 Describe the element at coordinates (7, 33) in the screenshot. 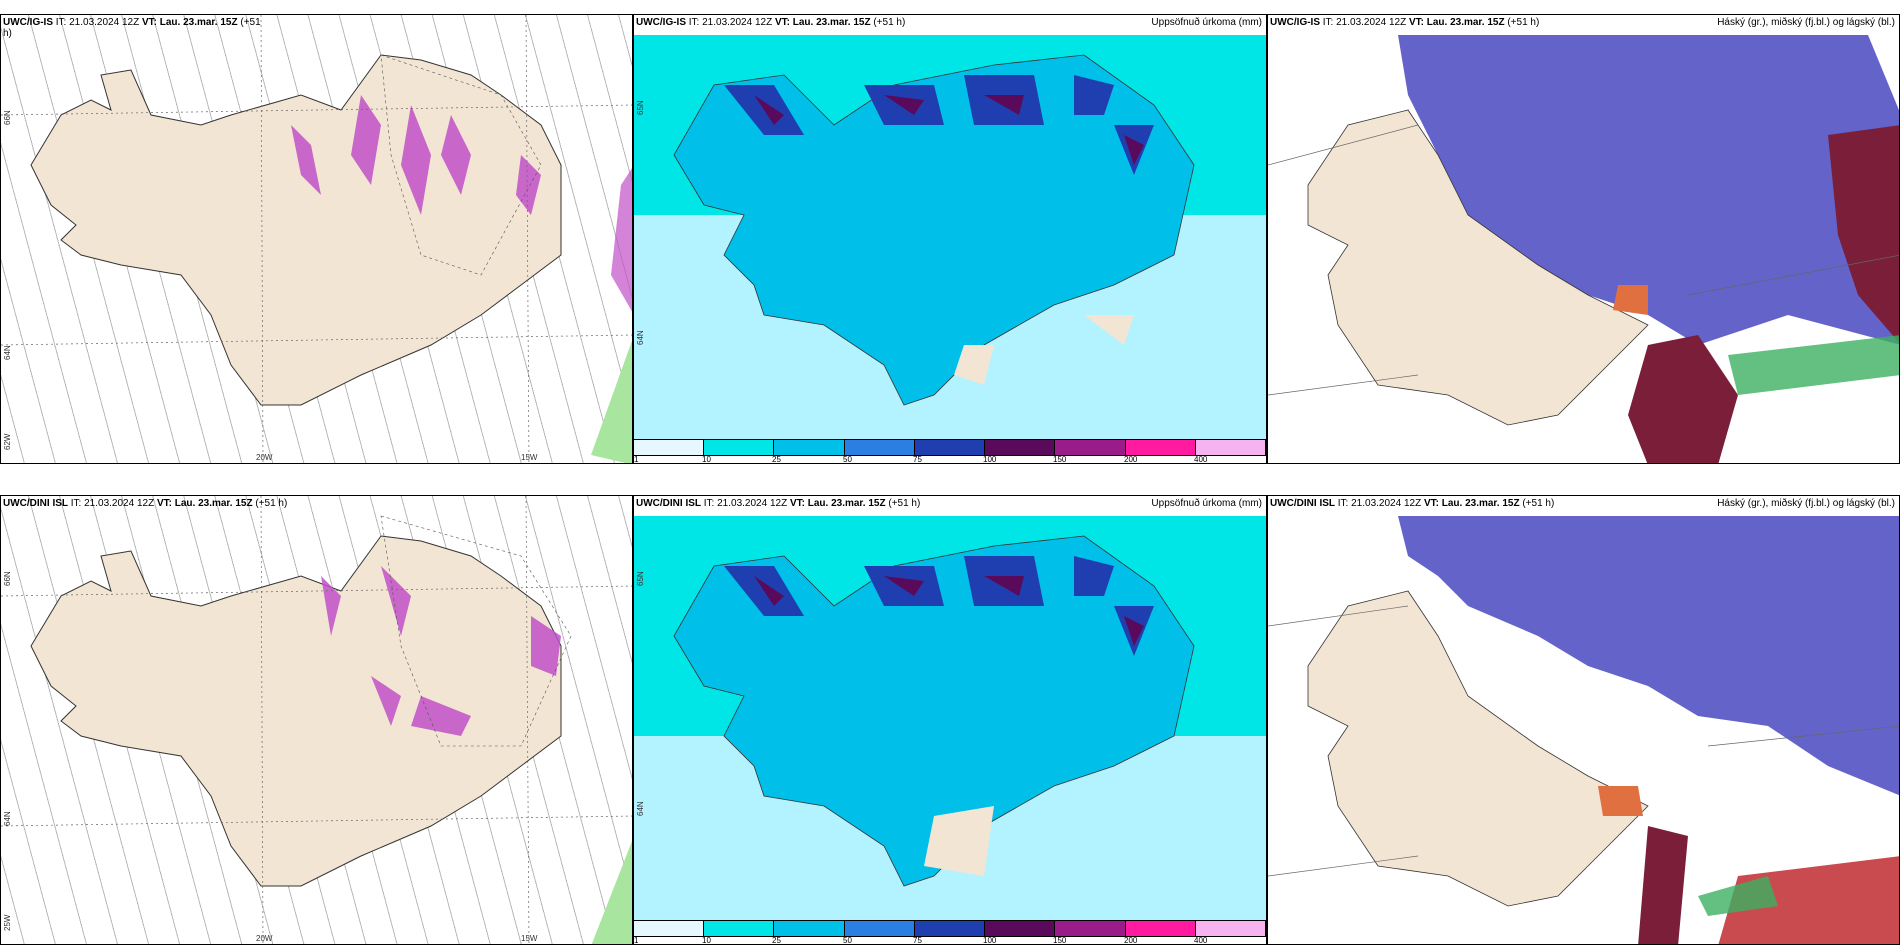

I see `lead-time-unit: h)` at that location.